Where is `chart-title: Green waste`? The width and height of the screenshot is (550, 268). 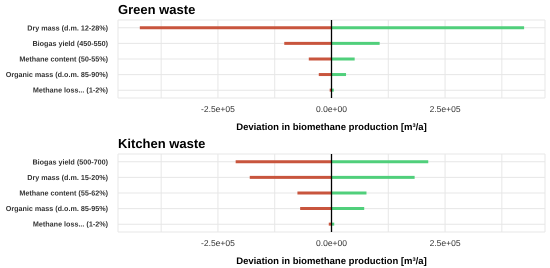
chart-title: Green waste is located at coordinates (157, 9).